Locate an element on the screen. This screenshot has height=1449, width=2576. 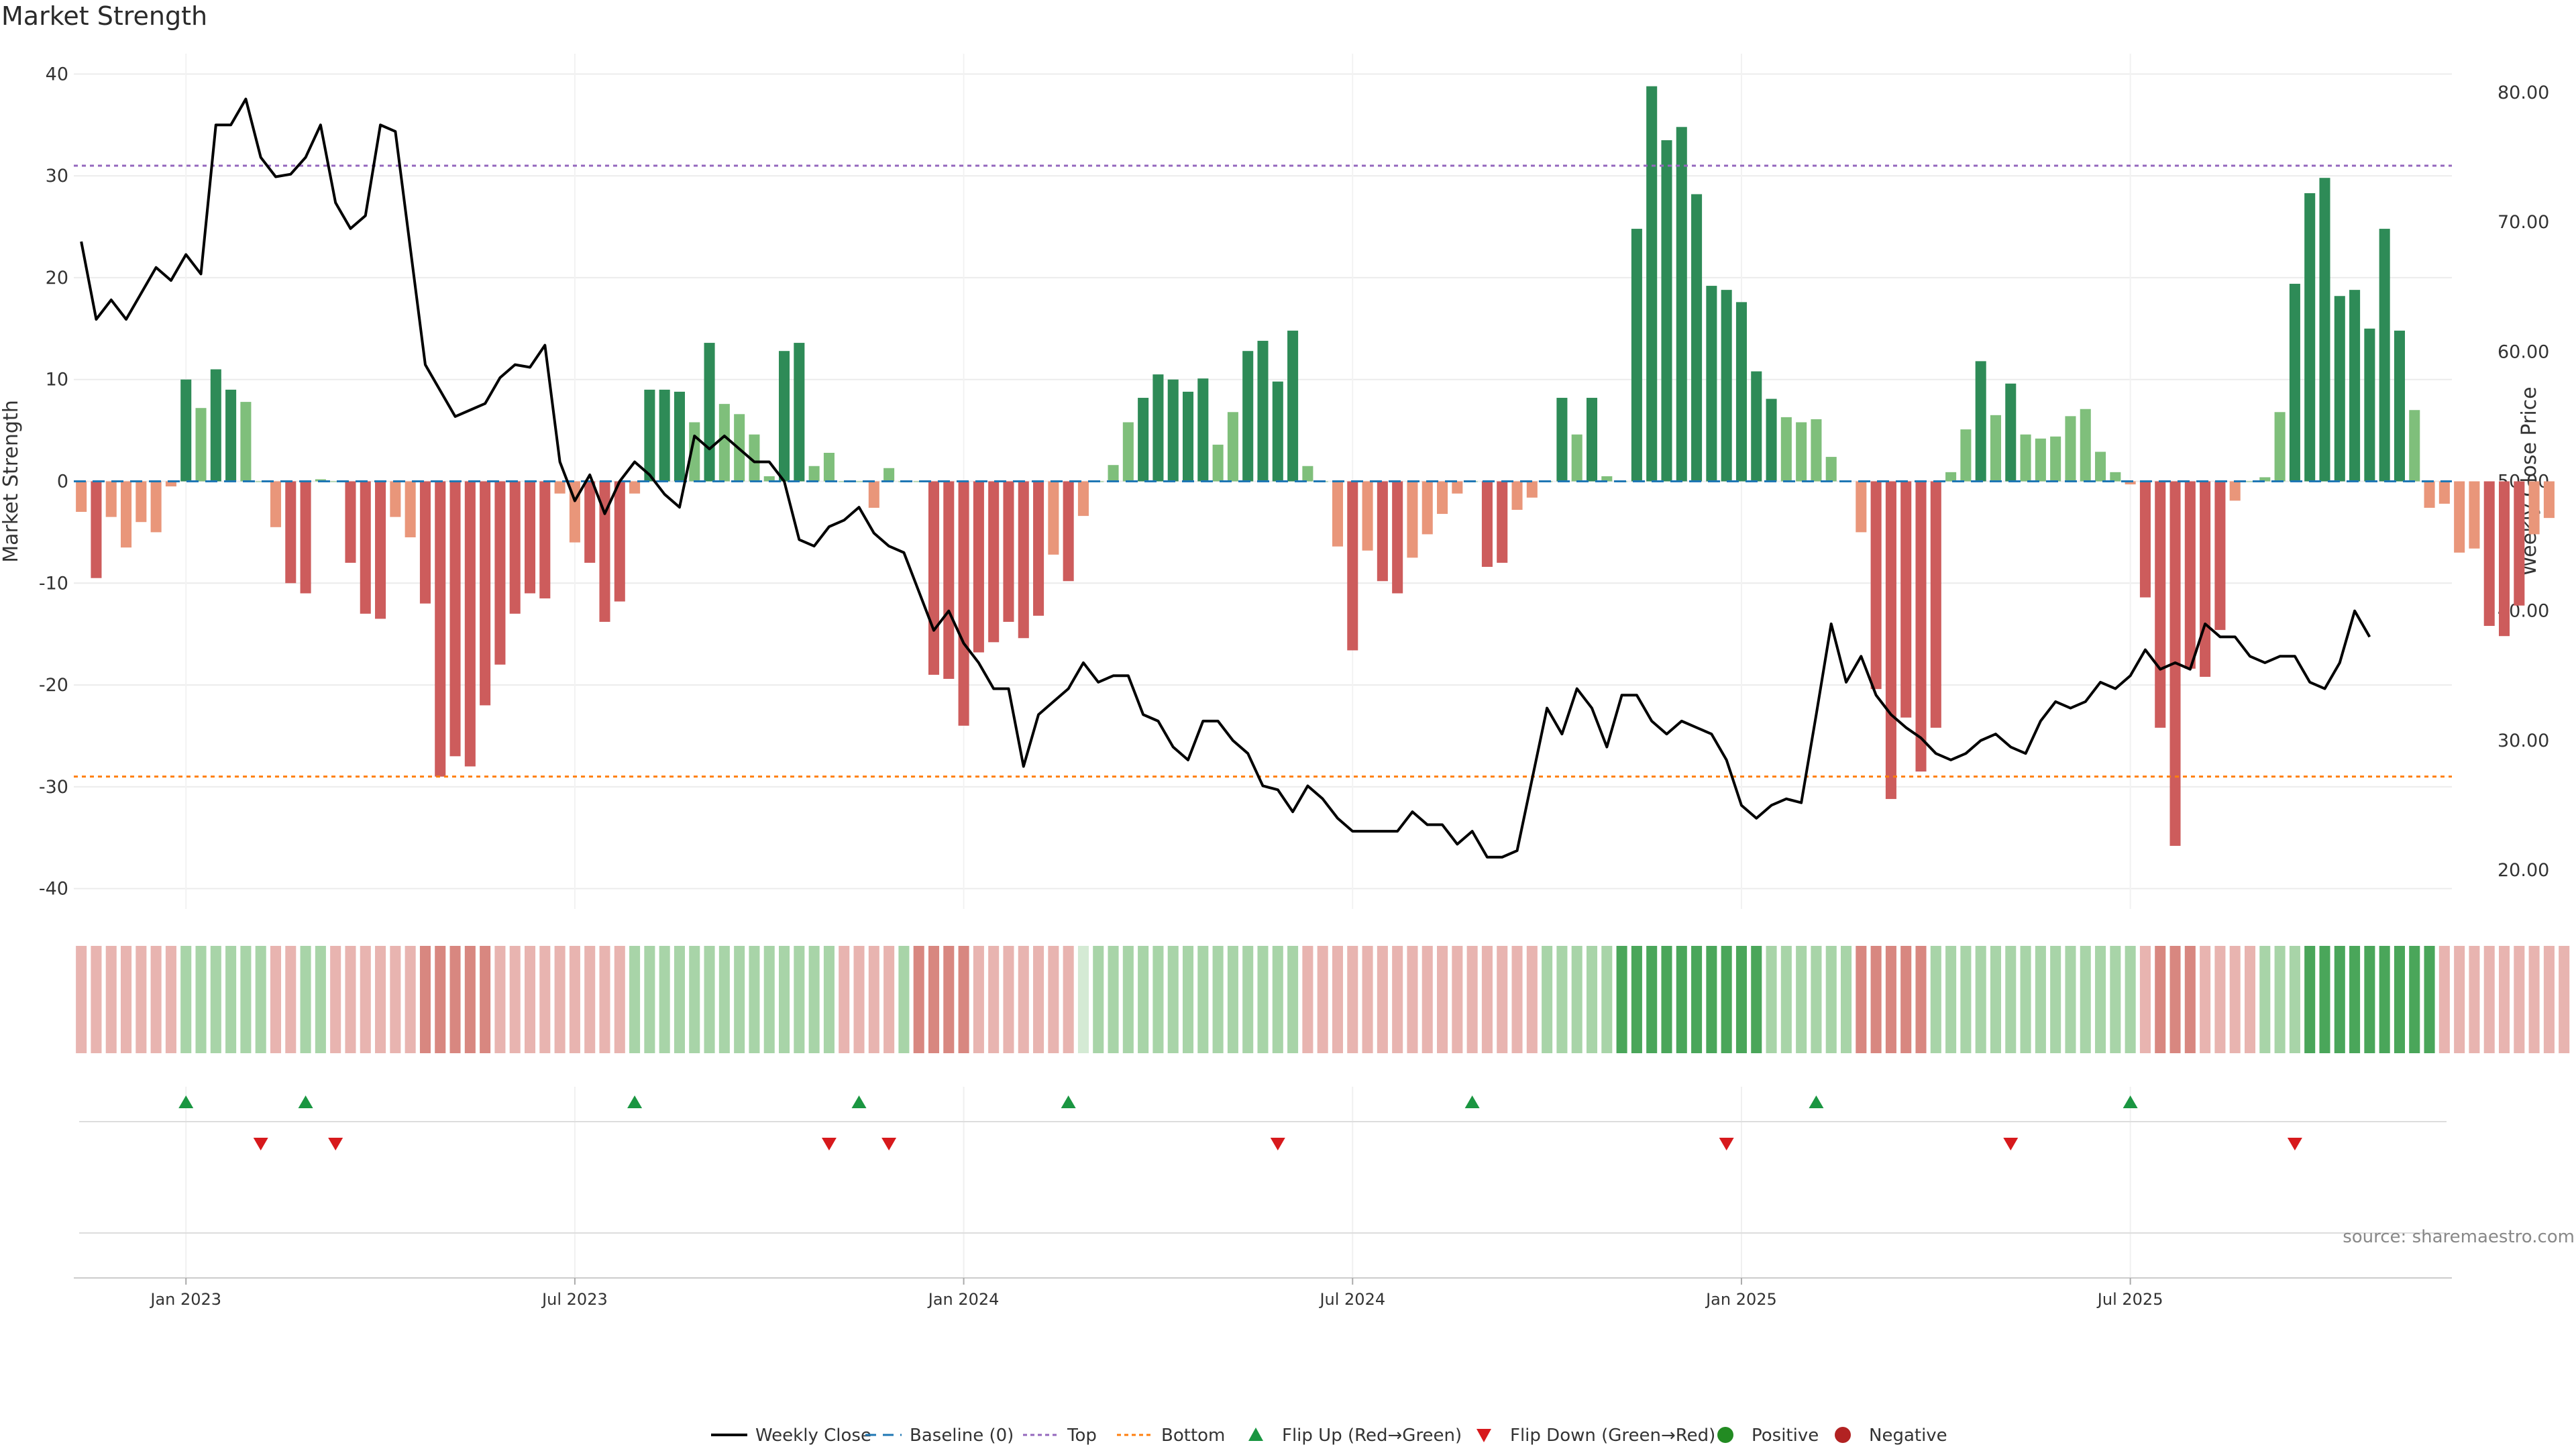
legend-item: Flip Up (Red→Green) is located at coordinates (1355, 1436).